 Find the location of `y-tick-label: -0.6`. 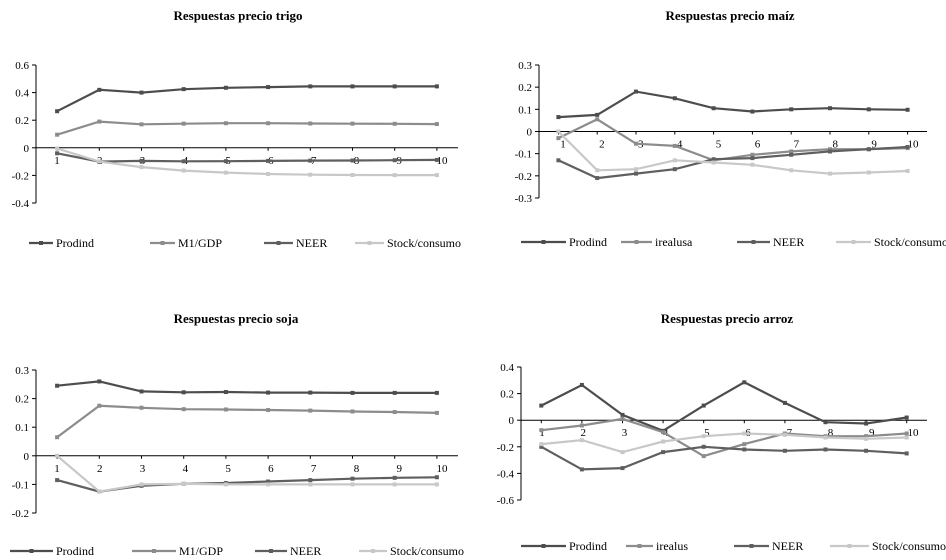

y-tick-label: -0.6 is located at coordinates (506, 501).